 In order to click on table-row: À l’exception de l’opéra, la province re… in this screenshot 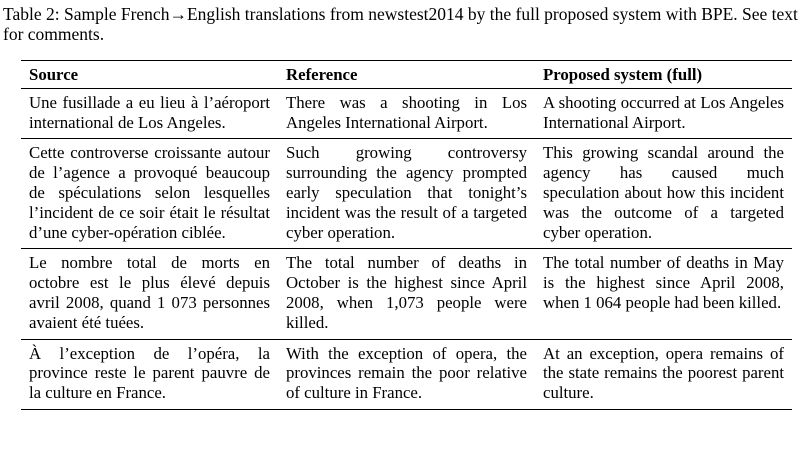, I will do `click(406, 374)`.